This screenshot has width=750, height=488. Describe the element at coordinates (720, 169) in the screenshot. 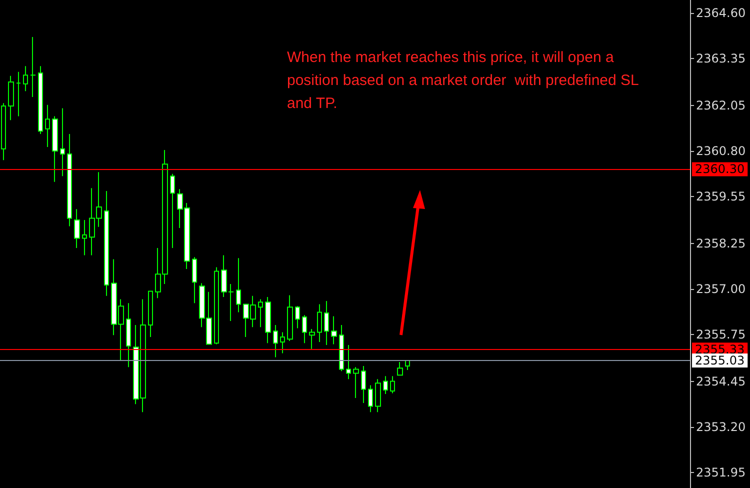

I see `ref-line-label: 2360.30` at that location.